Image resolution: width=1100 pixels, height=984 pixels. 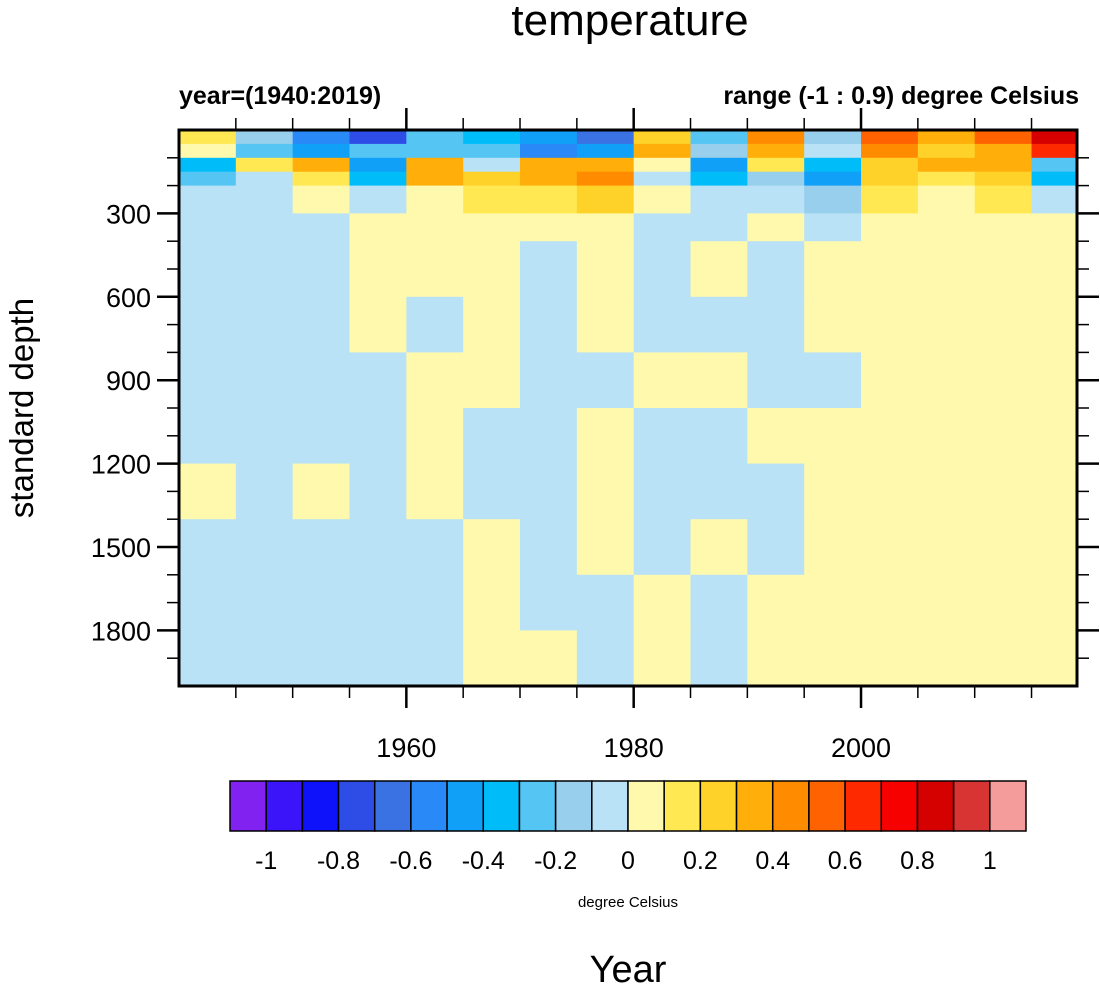 What do you see at coordinates (410, 861) in the screenshot?
I see `colorbar-tick-label: -0.6` at bounding box center [410, 861].